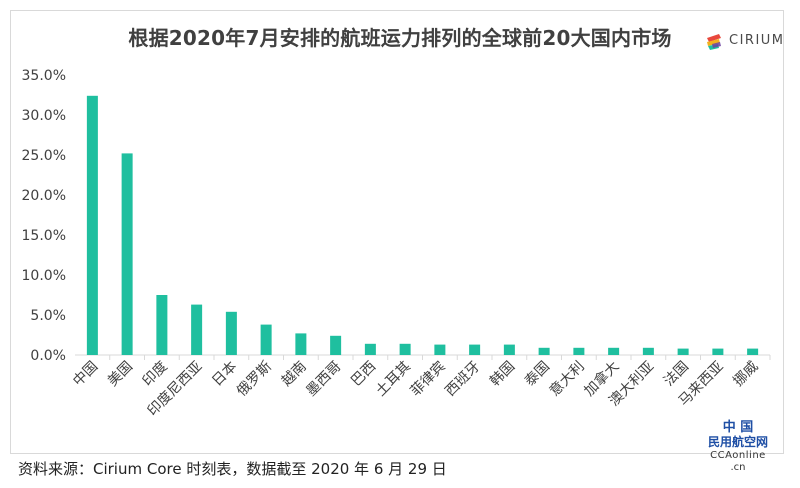  I want to click on x-tick-label: 挪威, so click(745, 374).